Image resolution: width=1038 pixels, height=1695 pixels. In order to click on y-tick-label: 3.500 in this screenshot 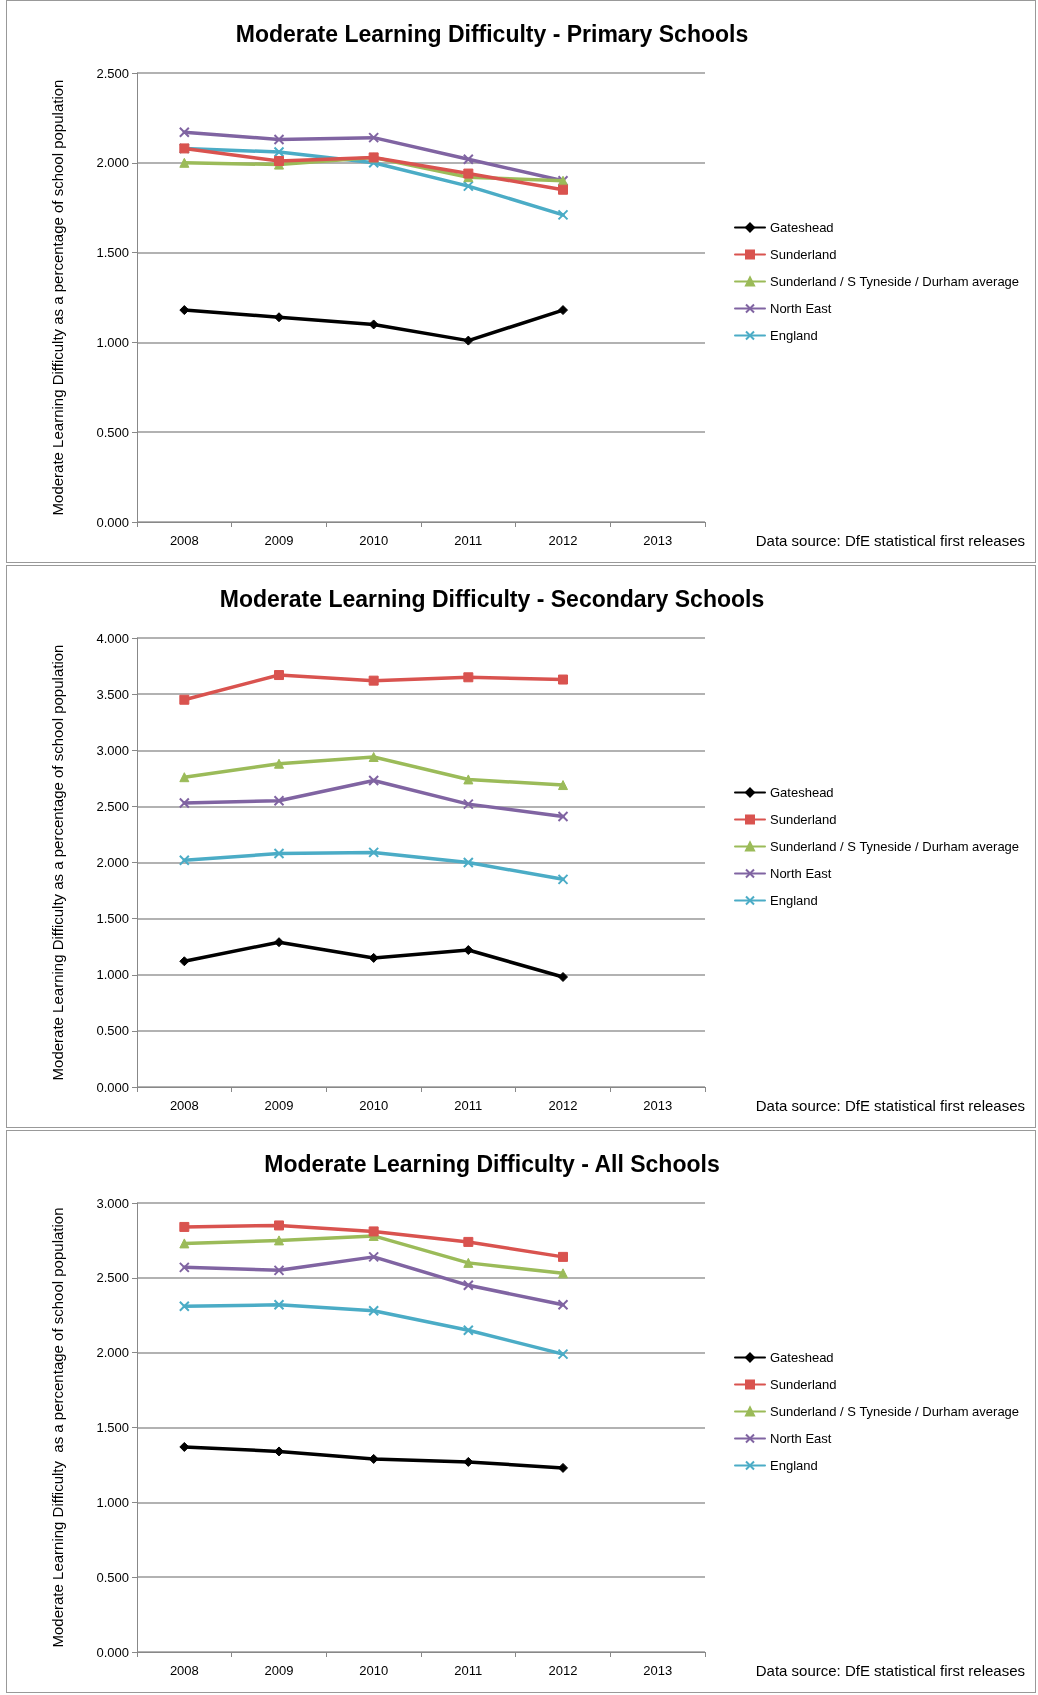, I will do `click(112, 694)`.